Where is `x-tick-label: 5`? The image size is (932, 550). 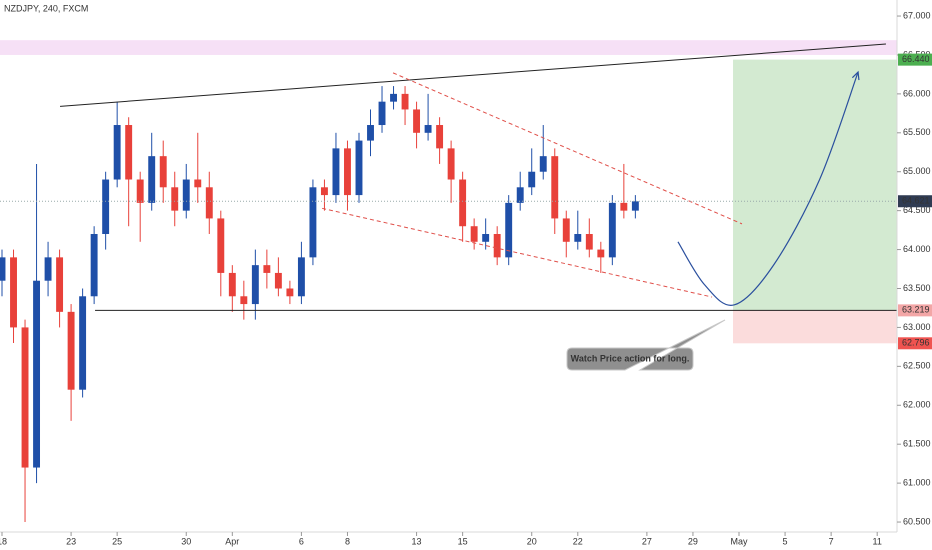
x-tick-label: 5 is located at coordinates (785, 541).